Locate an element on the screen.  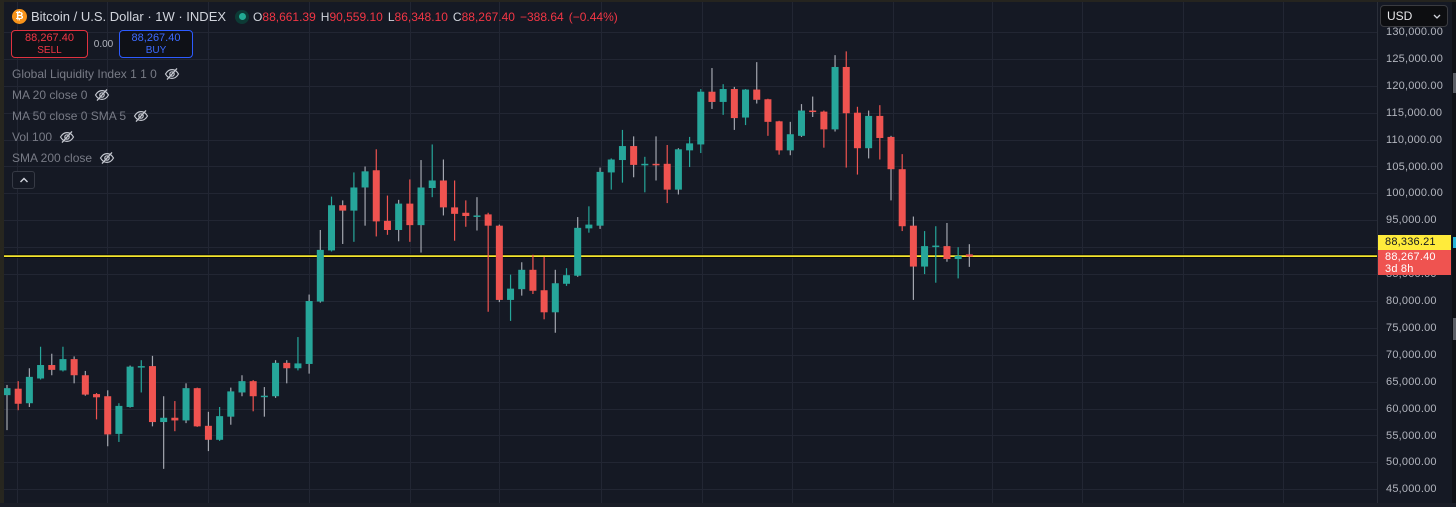
last-price-tag: 88,267.40 3d 8h is located at coordinates (1414, 262).